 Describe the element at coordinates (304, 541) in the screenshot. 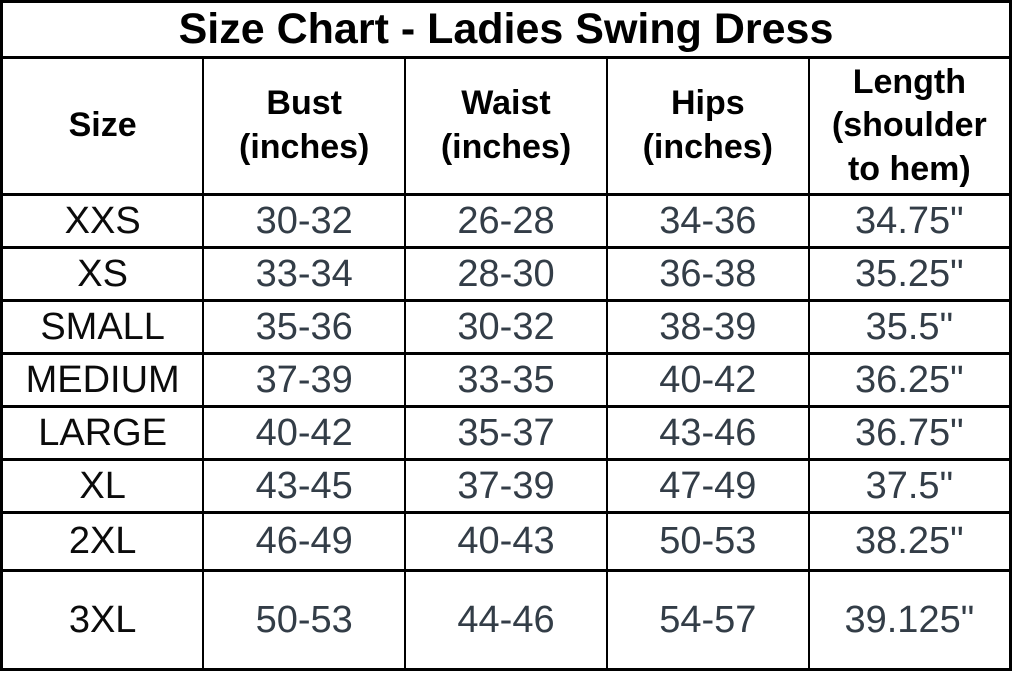

I see `bust-value: 46-49` at that location.